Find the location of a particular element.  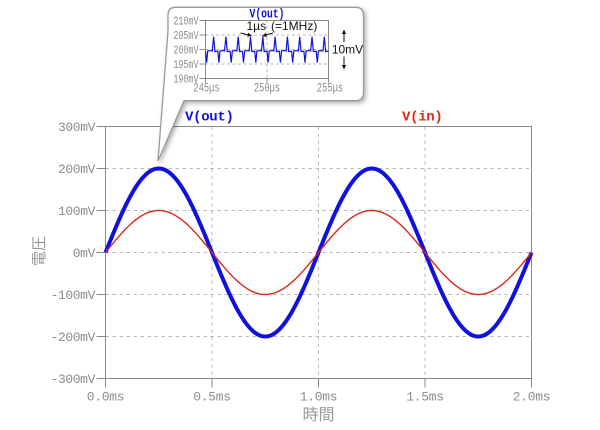

svg-text: 0.0ms is located at coordinates (106, 397).